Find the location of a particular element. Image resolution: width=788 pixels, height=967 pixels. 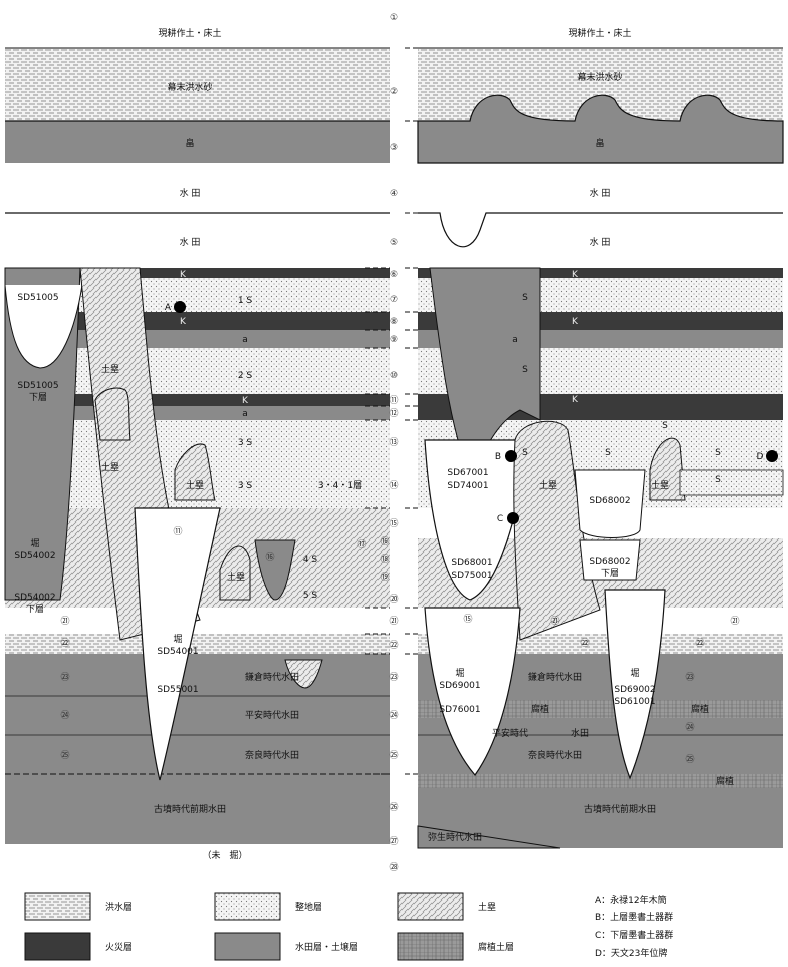

left-field-label: 畠 is located at coordinates (189, 143).